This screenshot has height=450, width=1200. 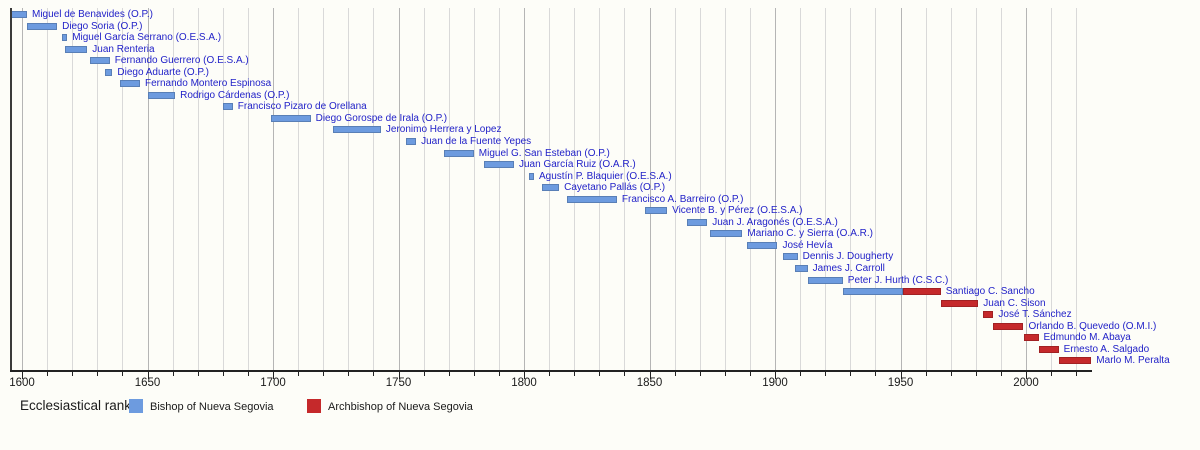 What do you see at coordinates (235, 95) in the screenshot?
I see `person-label: Rodrigo Cárdenas (O.P.)` at bounding box center [235, 95].